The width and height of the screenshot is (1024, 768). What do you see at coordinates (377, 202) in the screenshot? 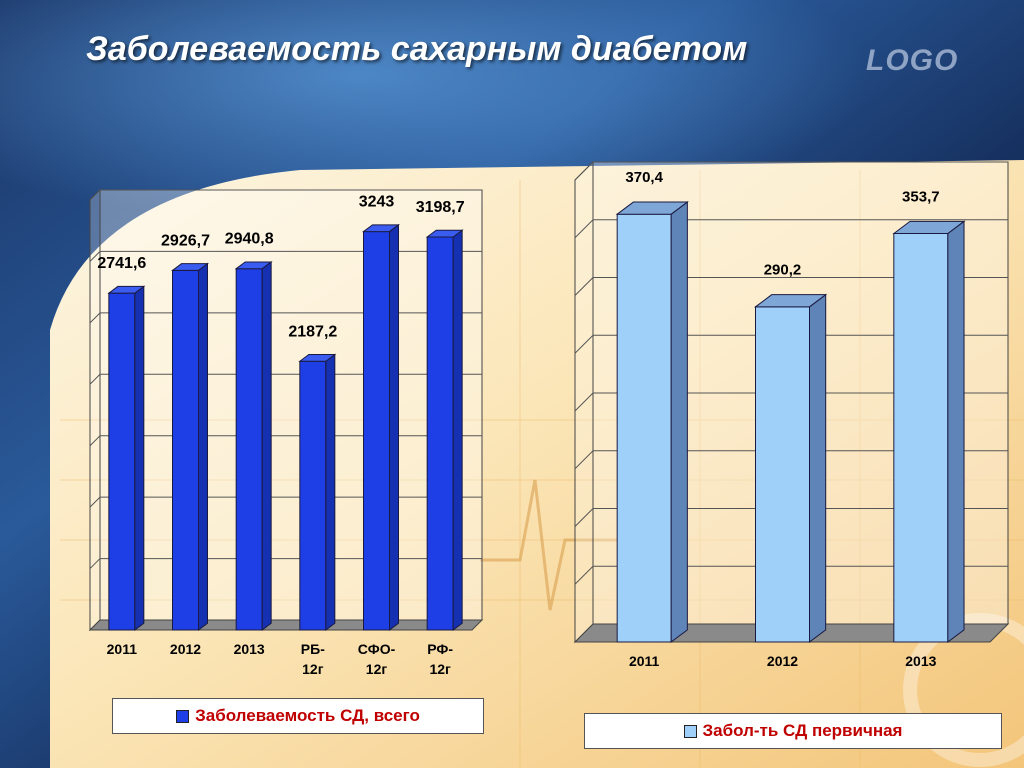
I see `data-label: 3243` at bounding box center [377, 202].